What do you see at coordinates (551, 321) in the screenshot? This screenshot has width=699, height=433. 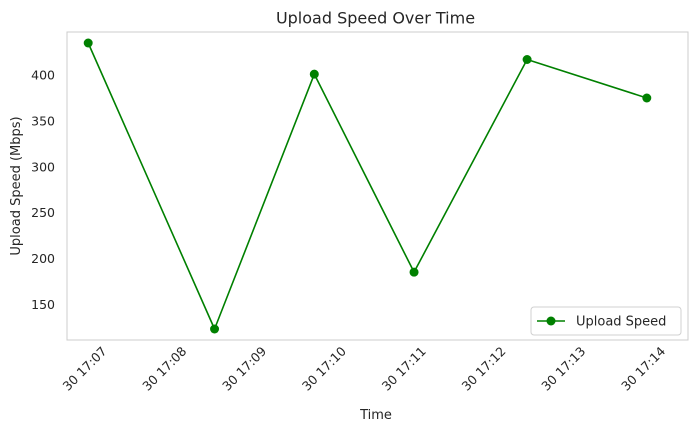 I see `legend-marker-swatch` at bounding box center [551, 321].